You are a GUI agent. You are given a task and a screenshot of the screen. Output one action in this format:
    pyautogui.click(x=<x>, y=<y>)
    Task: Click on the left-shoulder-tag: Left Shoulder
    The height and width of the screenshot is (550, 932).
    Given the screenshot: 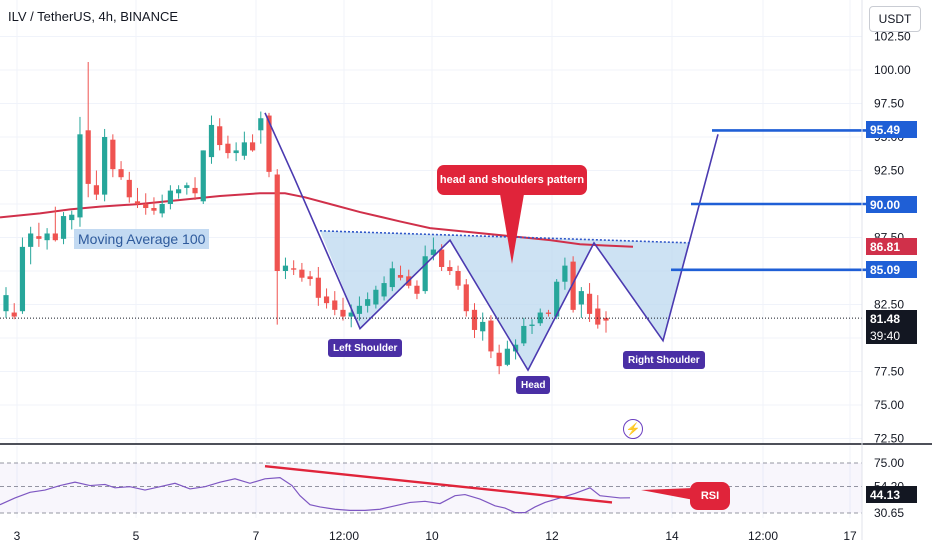 What is the action you would take?
    pyautogui.click(x=365, y=348)
    